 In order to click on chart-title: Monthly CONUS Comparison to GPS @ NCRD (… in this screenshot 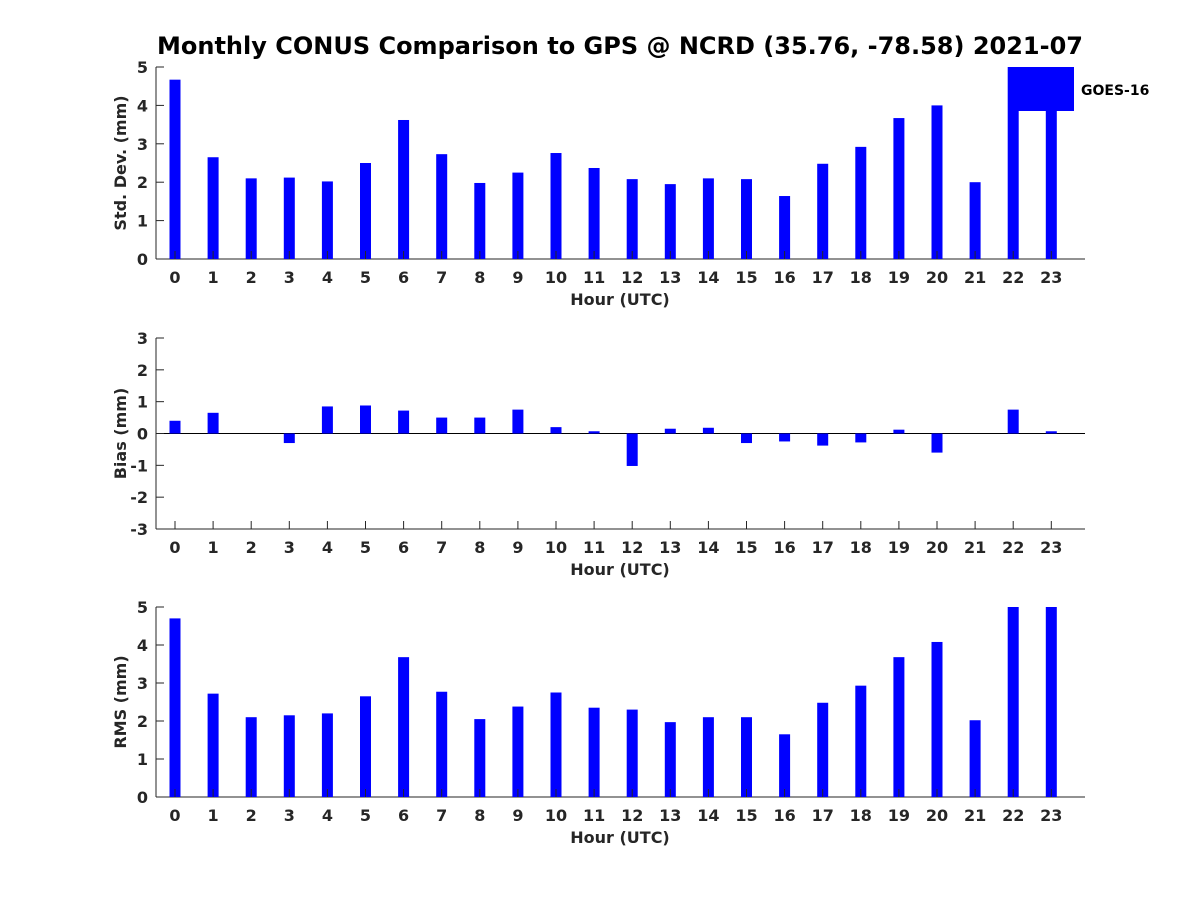, I will do `click(620, 46)`.